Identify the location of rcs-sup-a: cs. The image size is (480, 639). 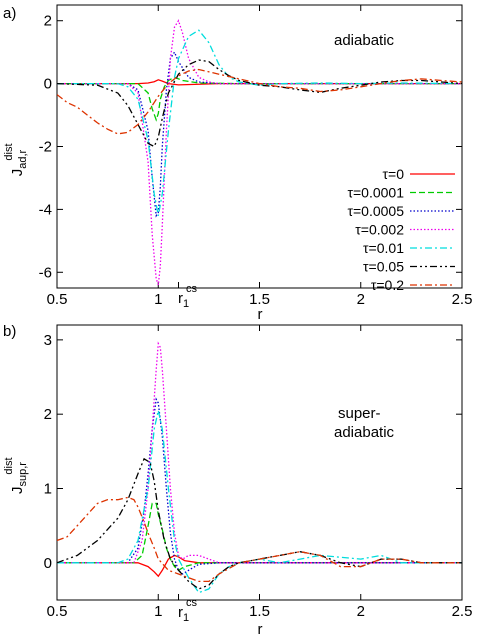
(192, 289).